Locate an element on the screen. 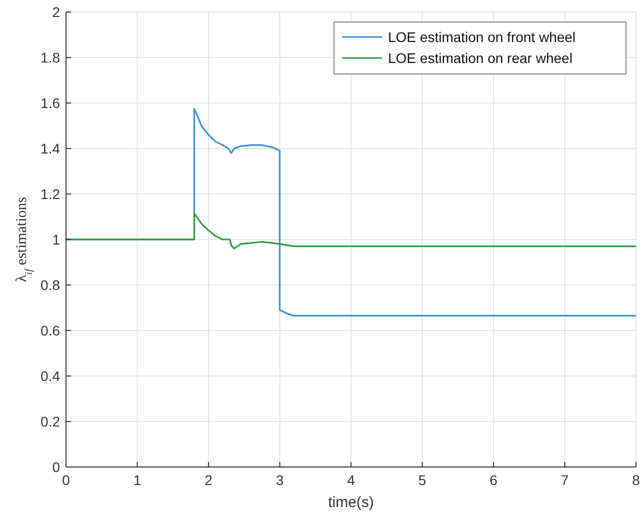 The width and height of the screenshot is (640, 527). y-tick-label: 1.6 is located at coordinates (50, 103).